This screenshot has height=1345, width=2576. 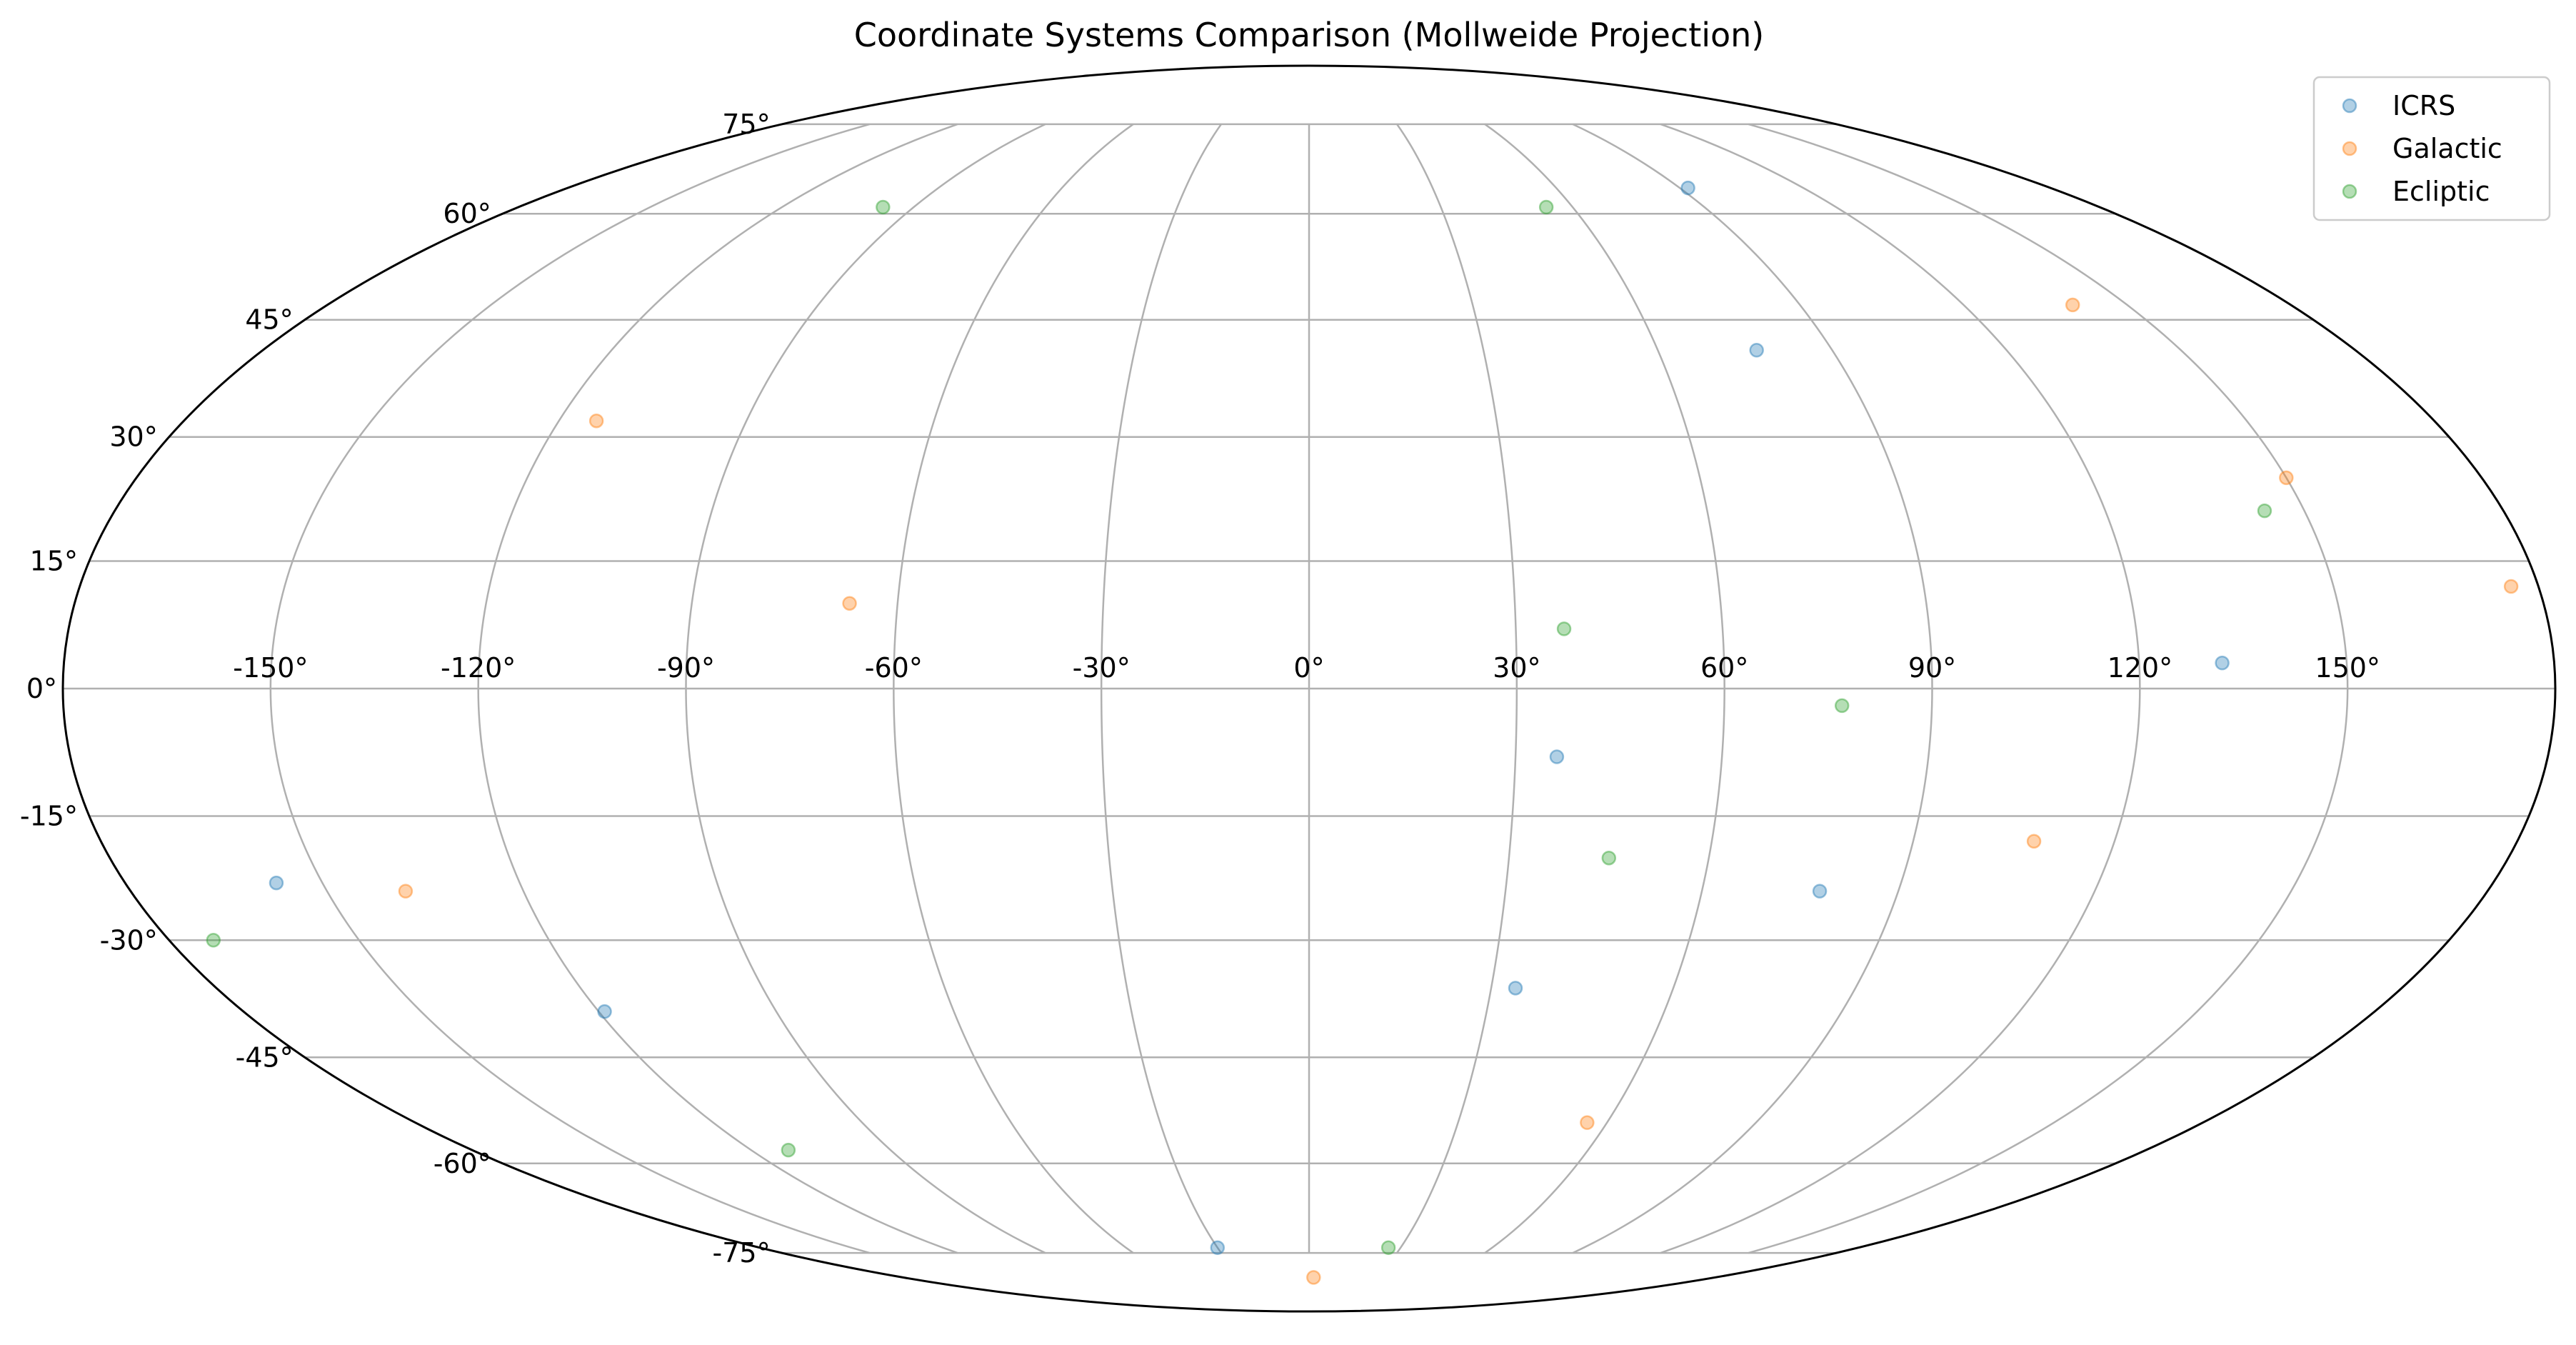 I want to click on legend: ICRS Galactic Ecliptic, so click(x=2431, y=148).